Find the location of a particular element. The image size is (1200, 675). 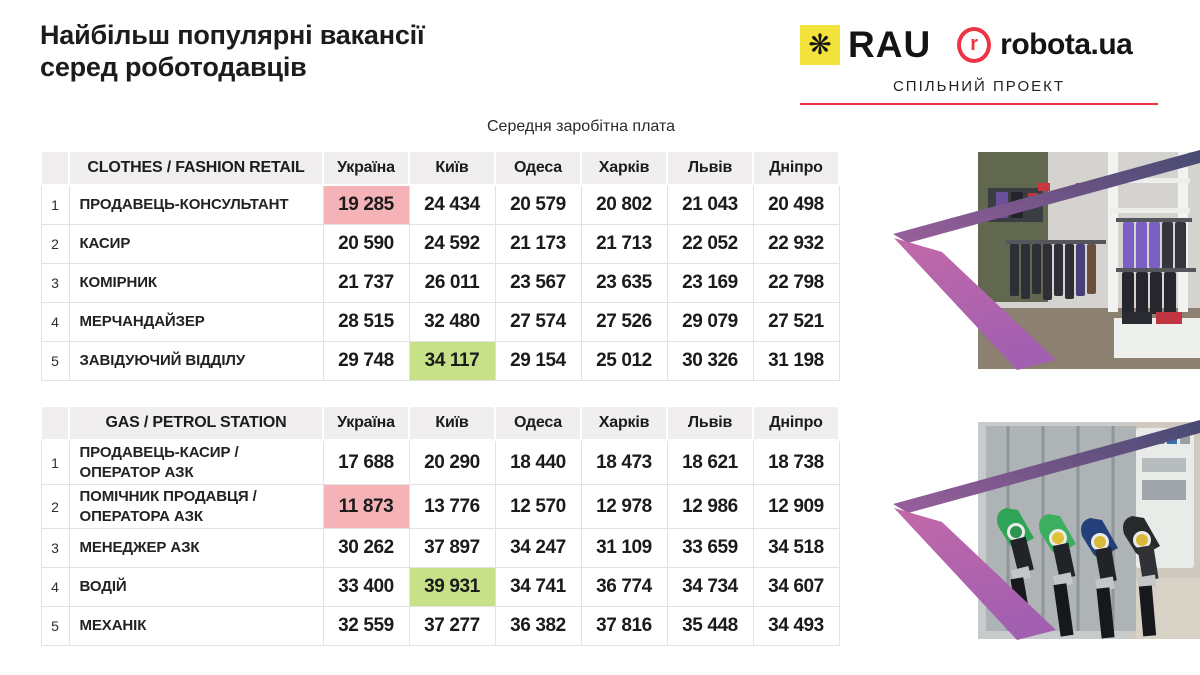

job-title: ПРОДАВЕЦЬ-КАСИР / ОПЕРАТОР АЗК is located at coordinates (196, 462).